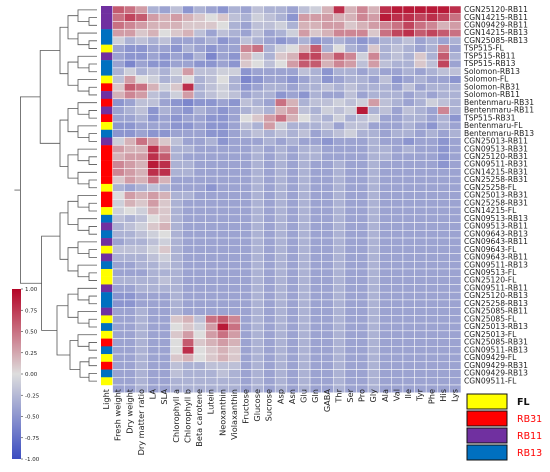 This screenshot has width=550, height=472. What do you see at coordinates (31, 375) in the screenshot?
I see `colorbar-tick-label: 0.00` at bounding box center [31, 375].